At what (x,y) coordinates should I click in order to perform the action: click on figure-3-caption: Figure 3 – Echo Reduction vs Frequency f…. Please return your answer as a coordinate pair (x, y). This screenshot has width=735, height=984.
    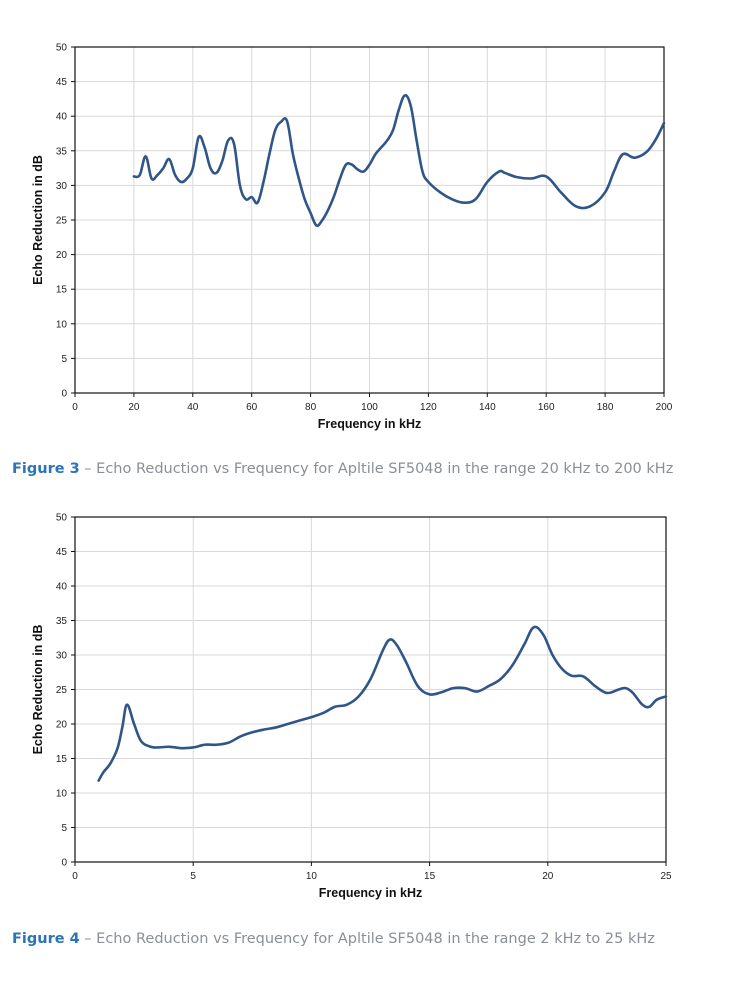
    Looking at the image, I should click on (362, 469).